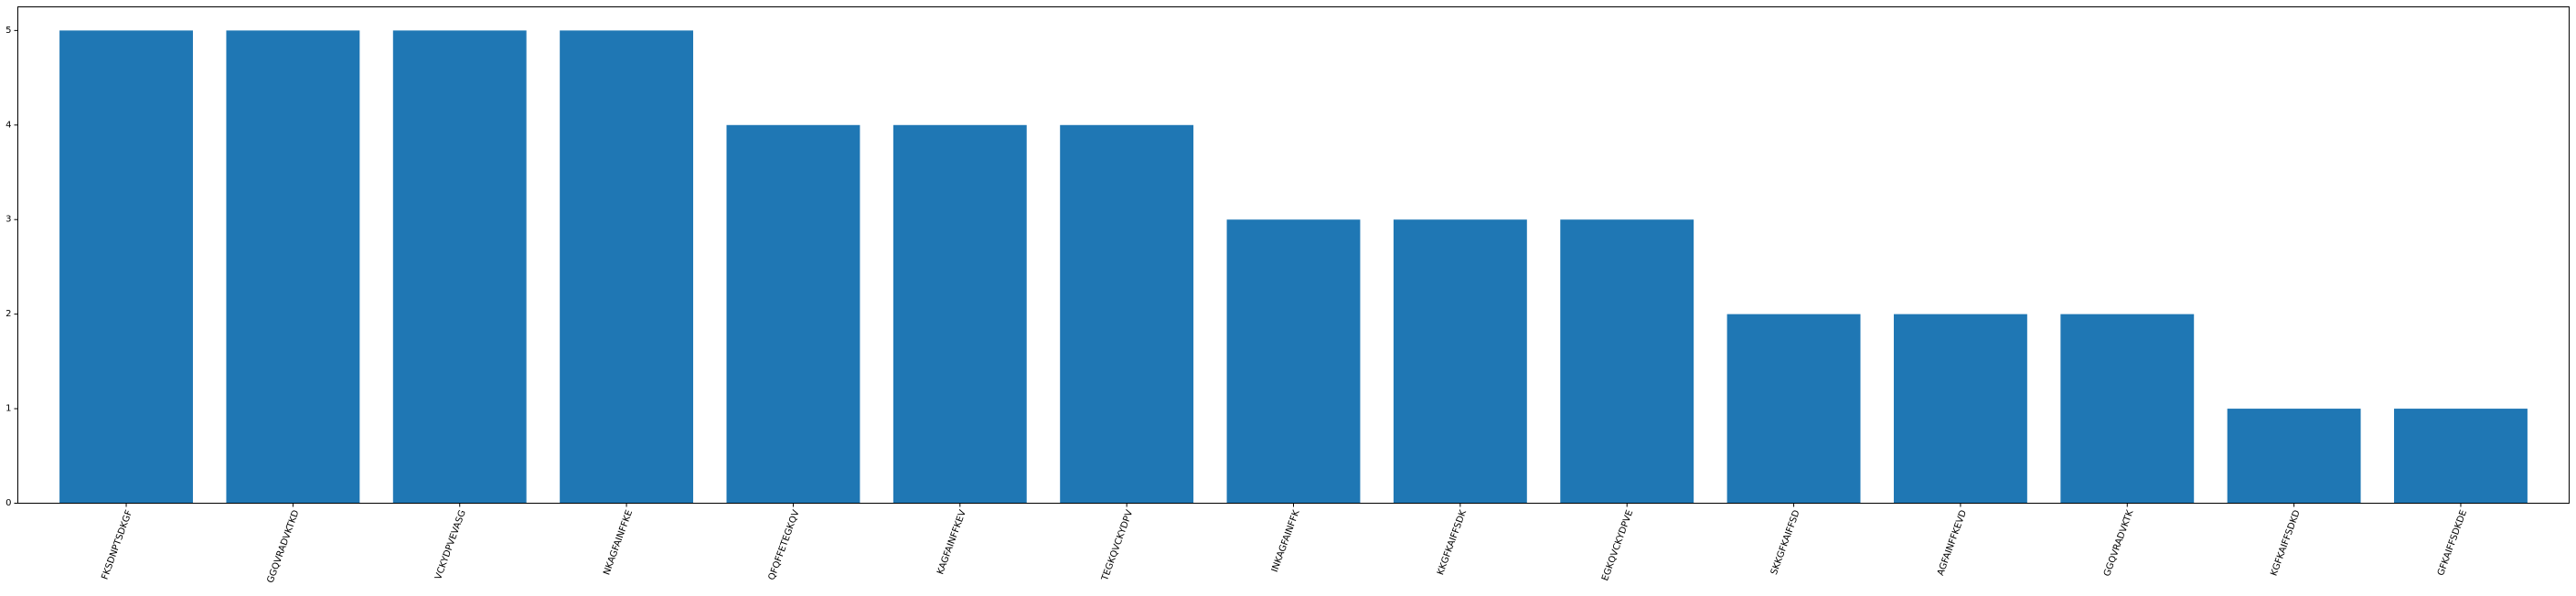  I want to click on bar-ggqvradvktk, so click(2127, 409).